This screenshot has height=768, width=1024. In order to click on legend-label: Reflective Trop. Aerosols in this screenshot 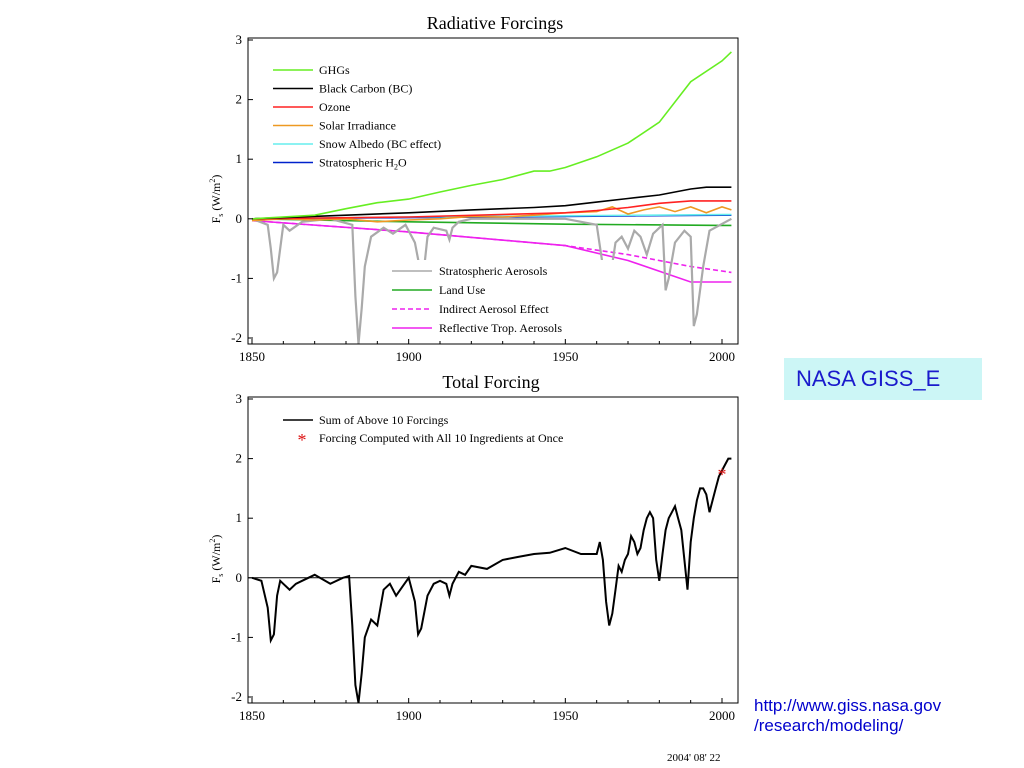, I will do `click(500, 328)`.